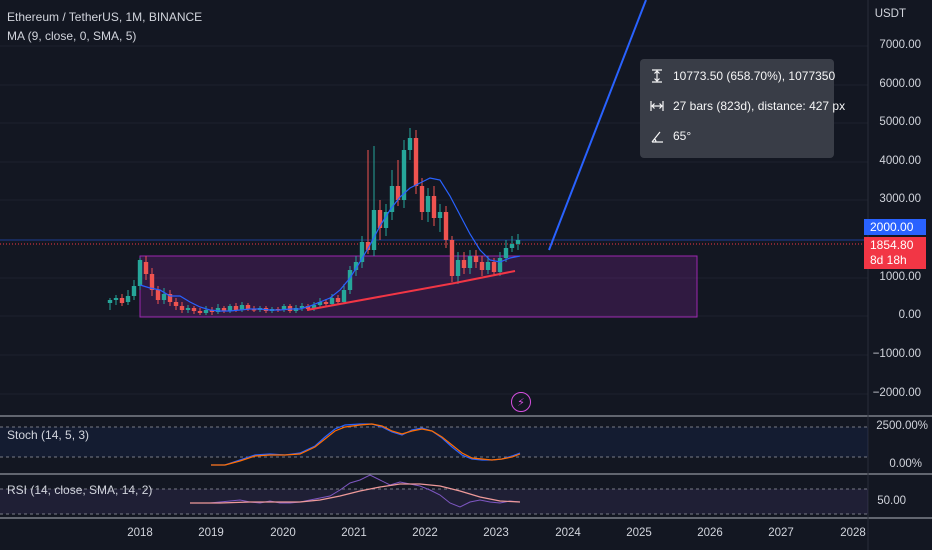 The width and height of the screenshot is (932, 550). What do you see at coordinates (900, 45) in the screenshot?
I see `price-axis-label: 7000.00` at bounding box center [900, 45].